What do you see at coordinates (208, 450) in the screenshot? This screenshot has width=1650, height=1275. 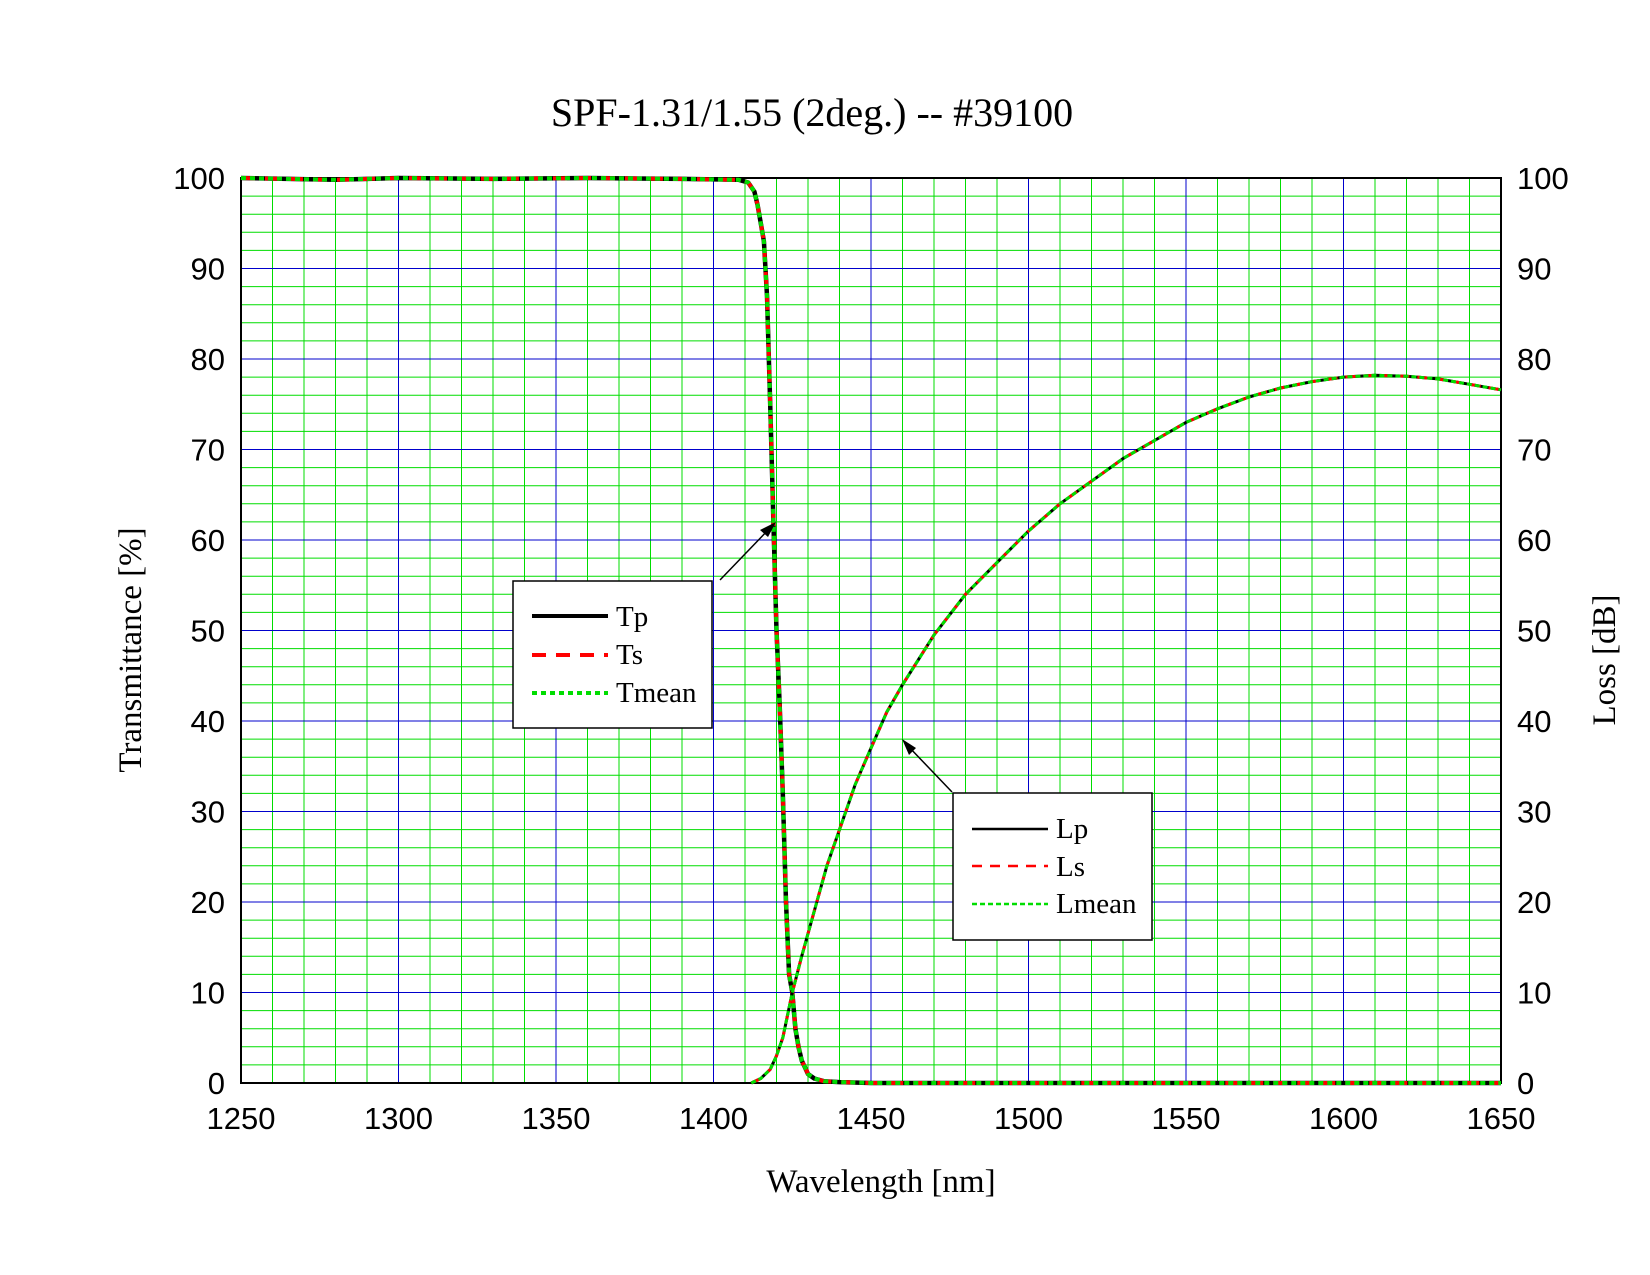 I see `y-left-tick-label: 70` at bounding box center [208, 450].